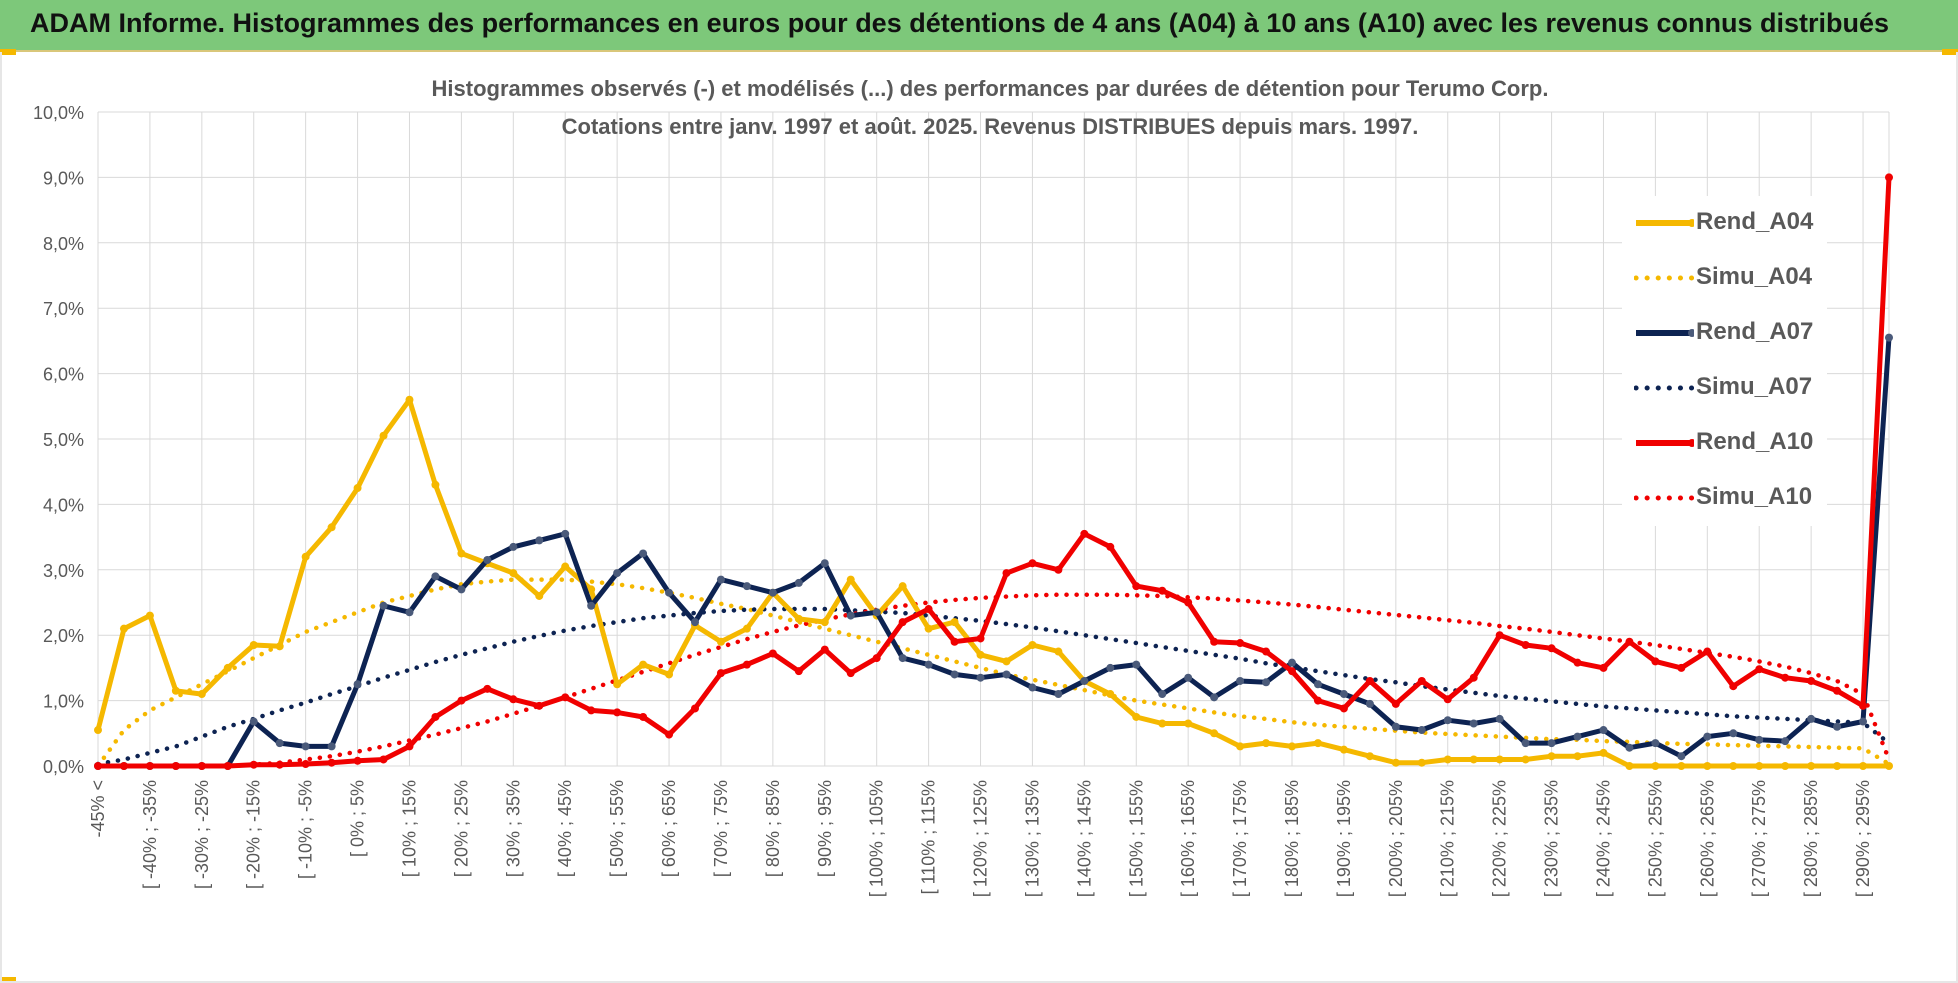  What do you see at coordinates (1755, 441) in the screenshot?
I see `legend-label: Rend_A10` at bounding box center [1755, 441].